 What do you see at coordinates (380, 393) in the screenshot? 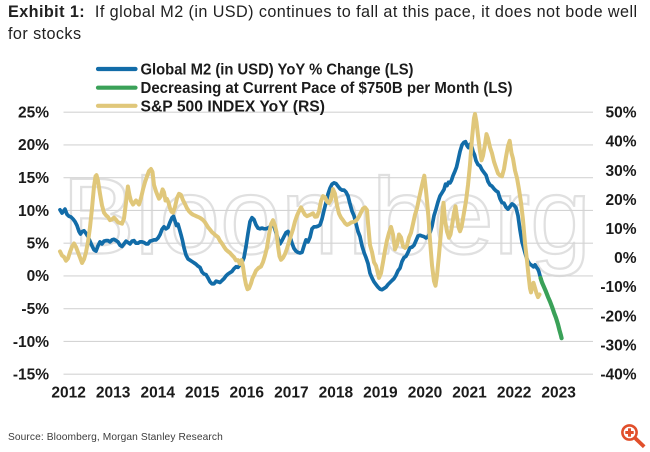
I see `svg-text: 2019` at bounding box center [380, 393].